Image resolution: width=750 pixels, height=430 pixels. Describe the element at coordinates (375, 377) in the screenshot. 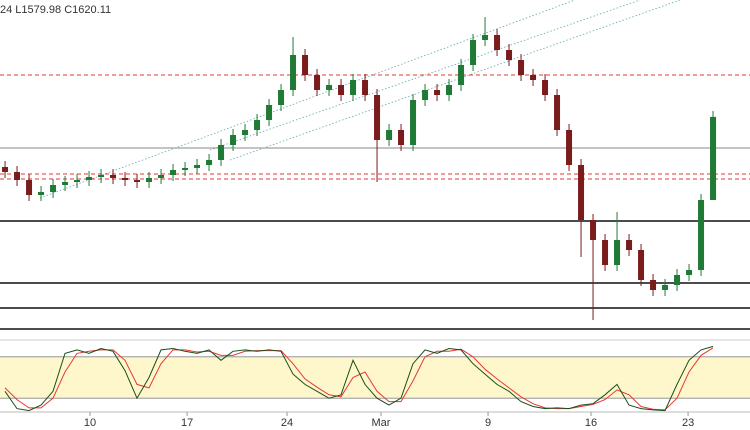

I see `stoch-band` at that location.